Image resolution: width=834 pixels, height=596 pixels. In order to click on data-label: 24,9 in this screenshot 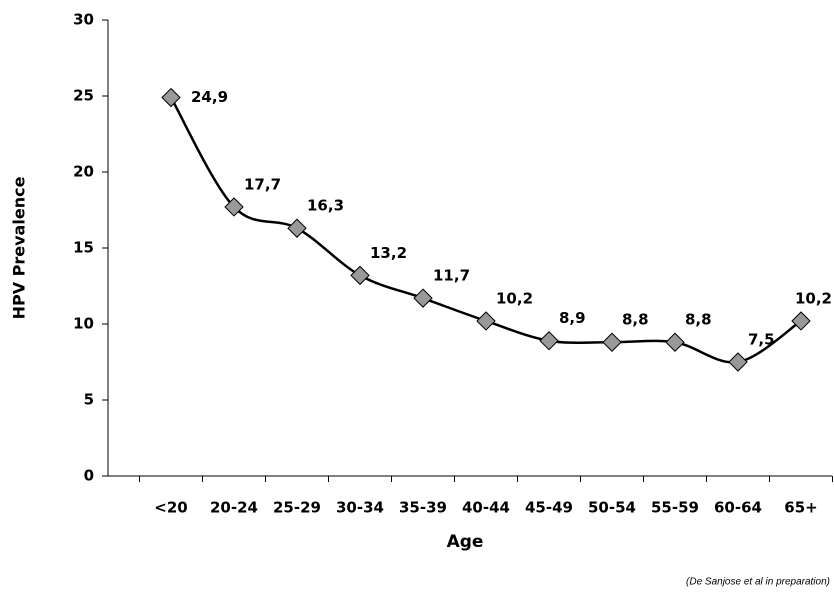, I will do `click(209, 97)`.